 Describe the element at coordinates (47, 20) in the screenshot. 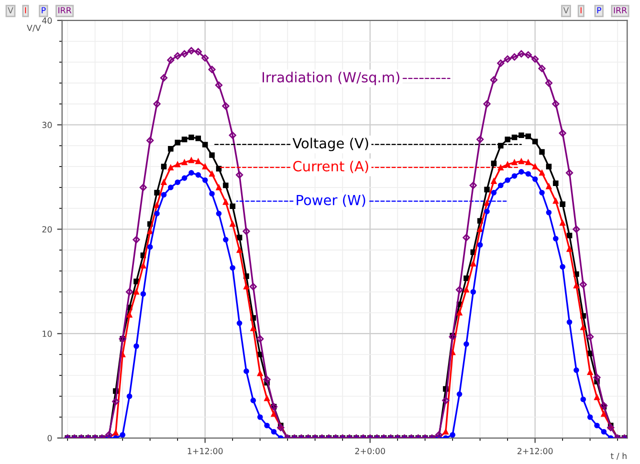

I see `y-tick-label: 40` at that location.